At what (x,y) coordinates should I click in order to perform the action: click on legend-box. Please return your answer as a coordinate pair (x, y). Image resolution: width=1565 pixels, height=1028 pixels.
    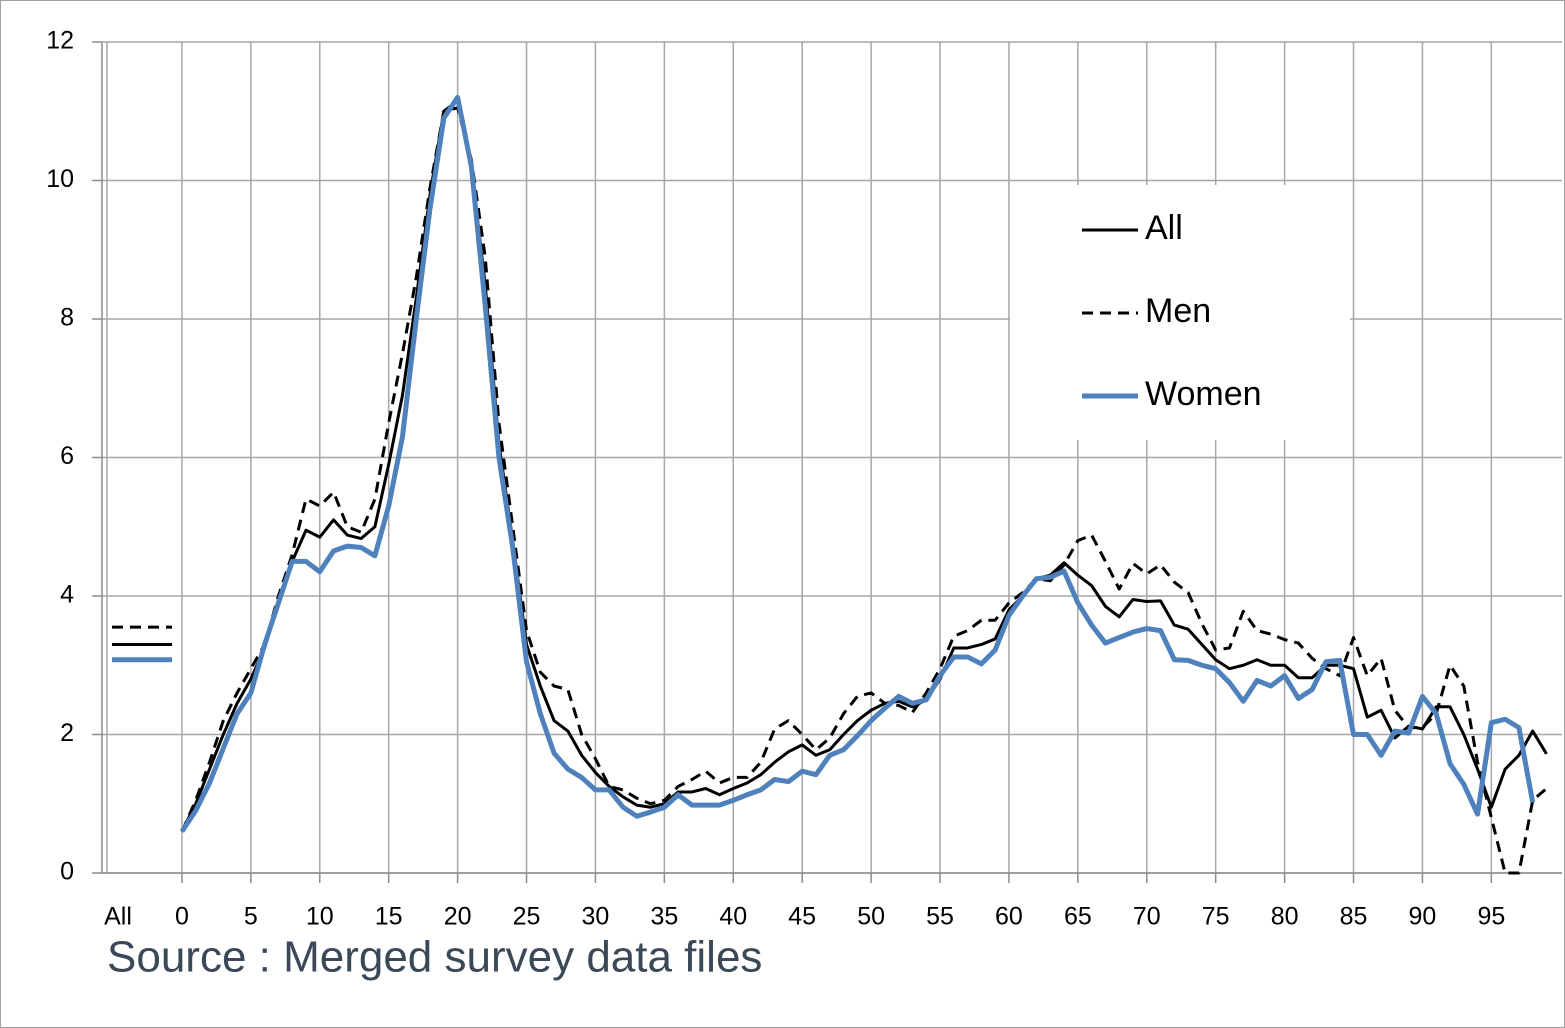
    Looking at the image, I should click on (1180, 312).